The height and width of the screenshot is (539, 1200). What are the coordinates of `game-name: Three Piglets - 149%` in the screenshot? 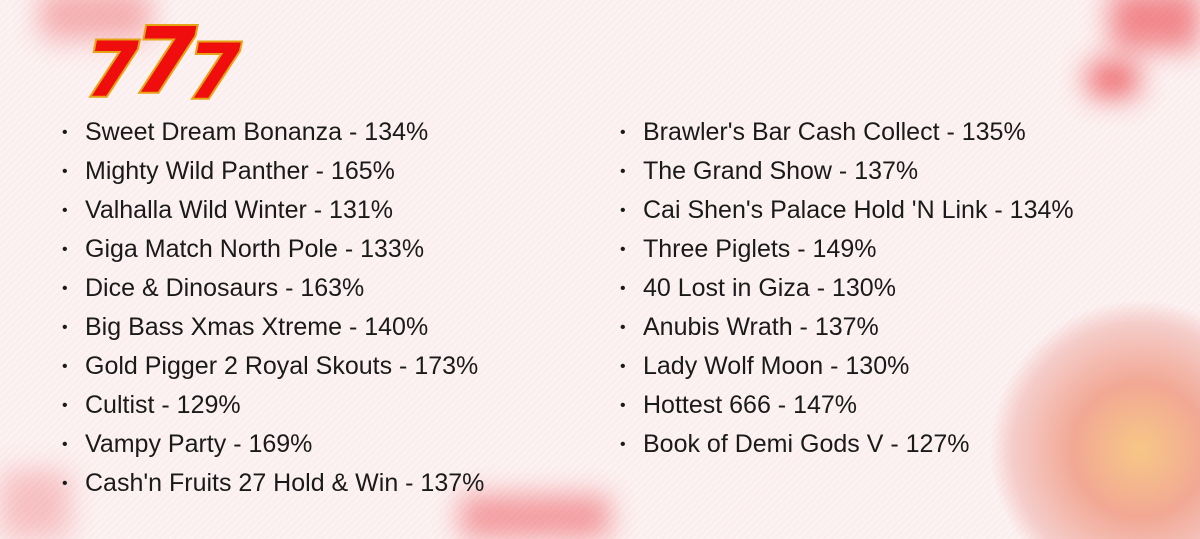 It's located at (760, 249).